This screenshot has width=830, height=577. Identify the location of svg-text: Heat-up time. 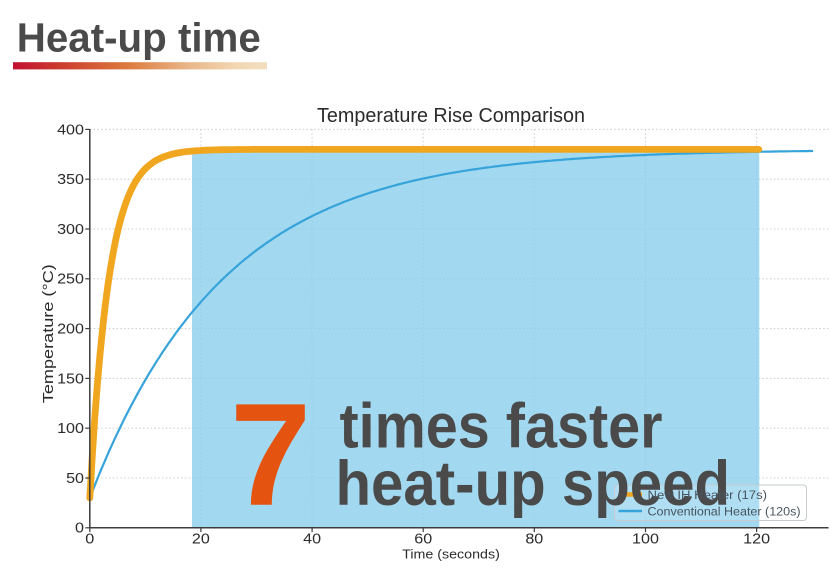
(139, 38).